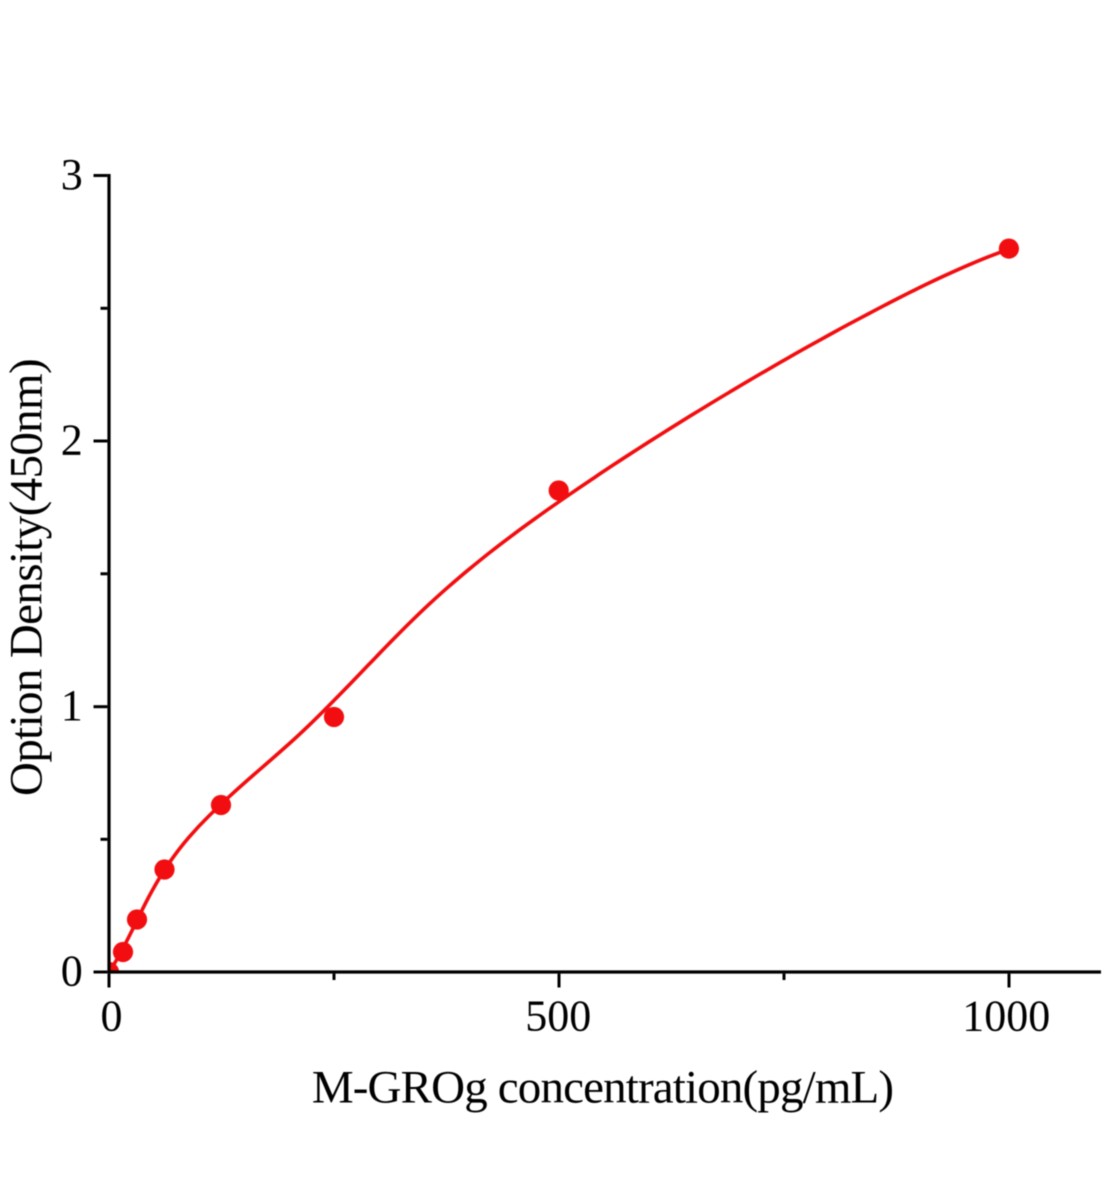 The width and height of the screenshot is (1104, 1200). Describe the element at coordinates (72, 705) in the screenshot. I see `svg-text: 1` at that location.